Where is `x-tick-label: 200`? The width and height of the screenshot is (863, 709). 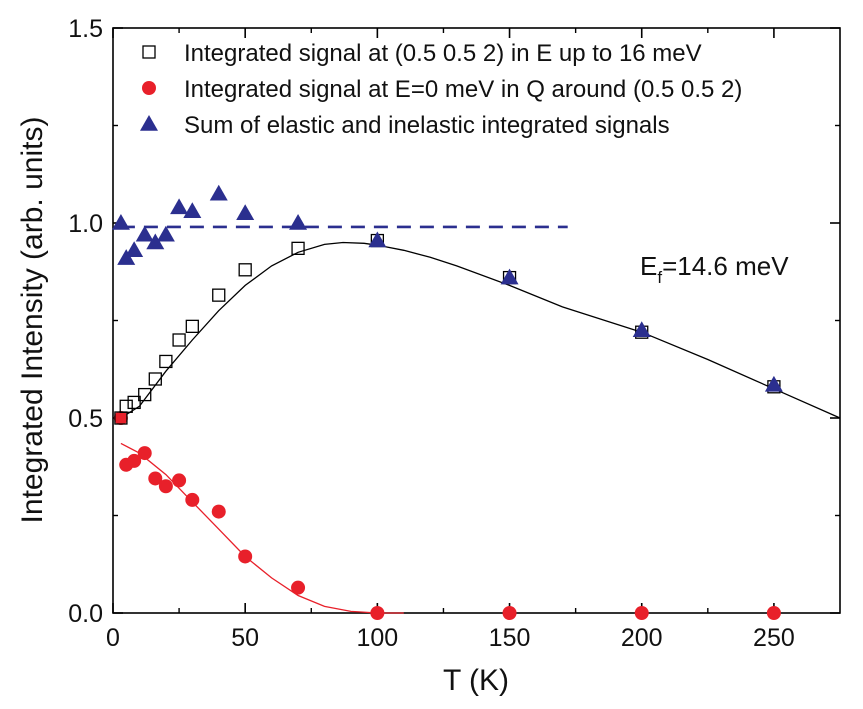
x-tick-label: 200 is located at coordinates (642, 638).